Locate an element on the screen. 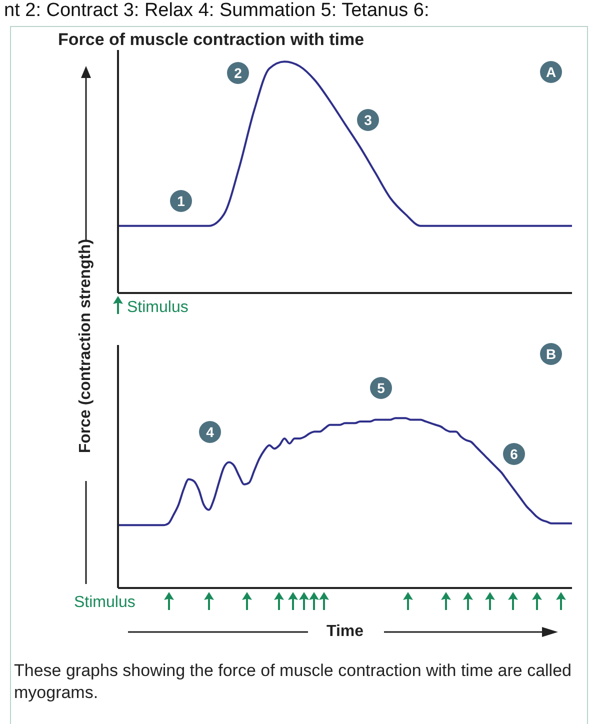 The height and width of the screenshot is (724, 598). annotation: 4 is located at coordinates (210, 432).